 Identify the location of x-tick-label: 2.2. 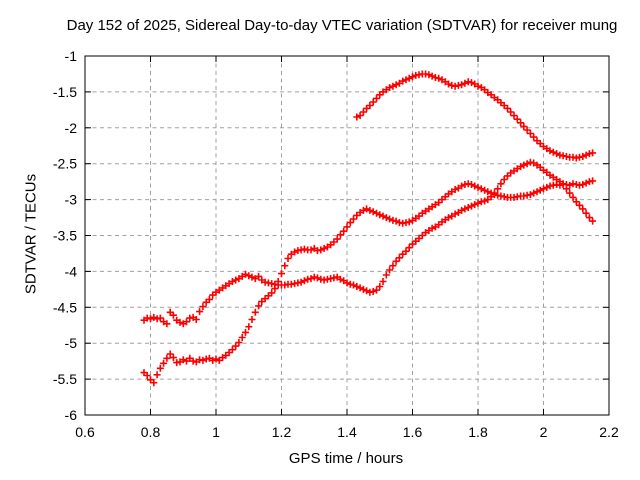
(609, 432).